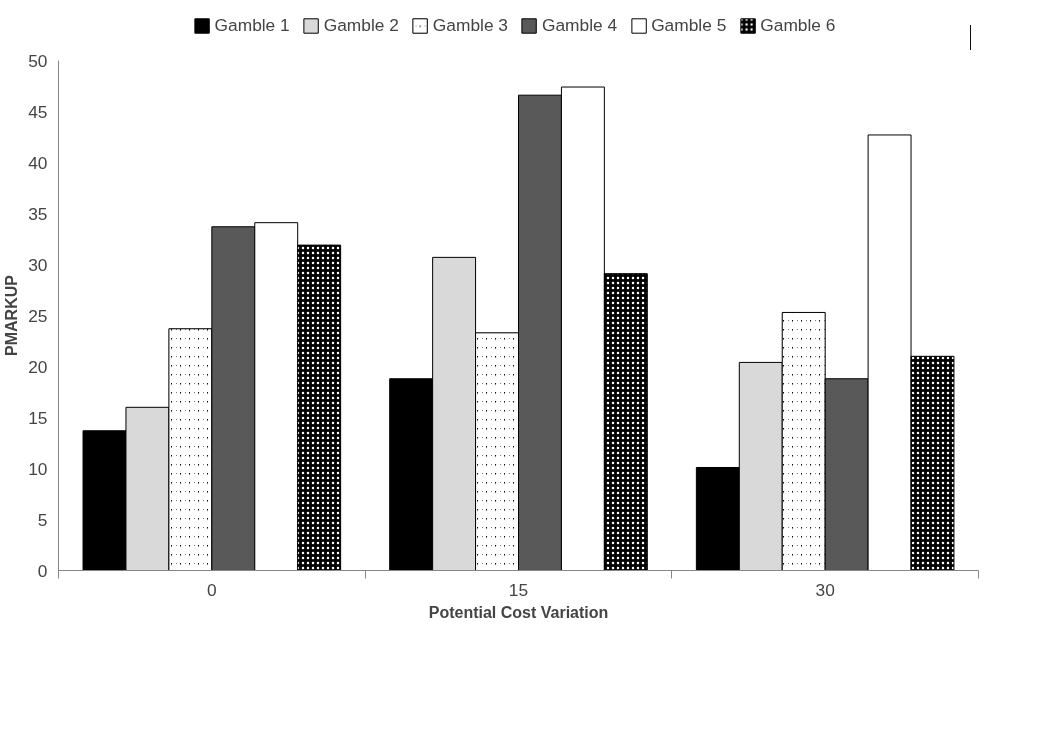 The image size is (1042, 730). I want to click on y-tick-label: 35, so click(38, 213).